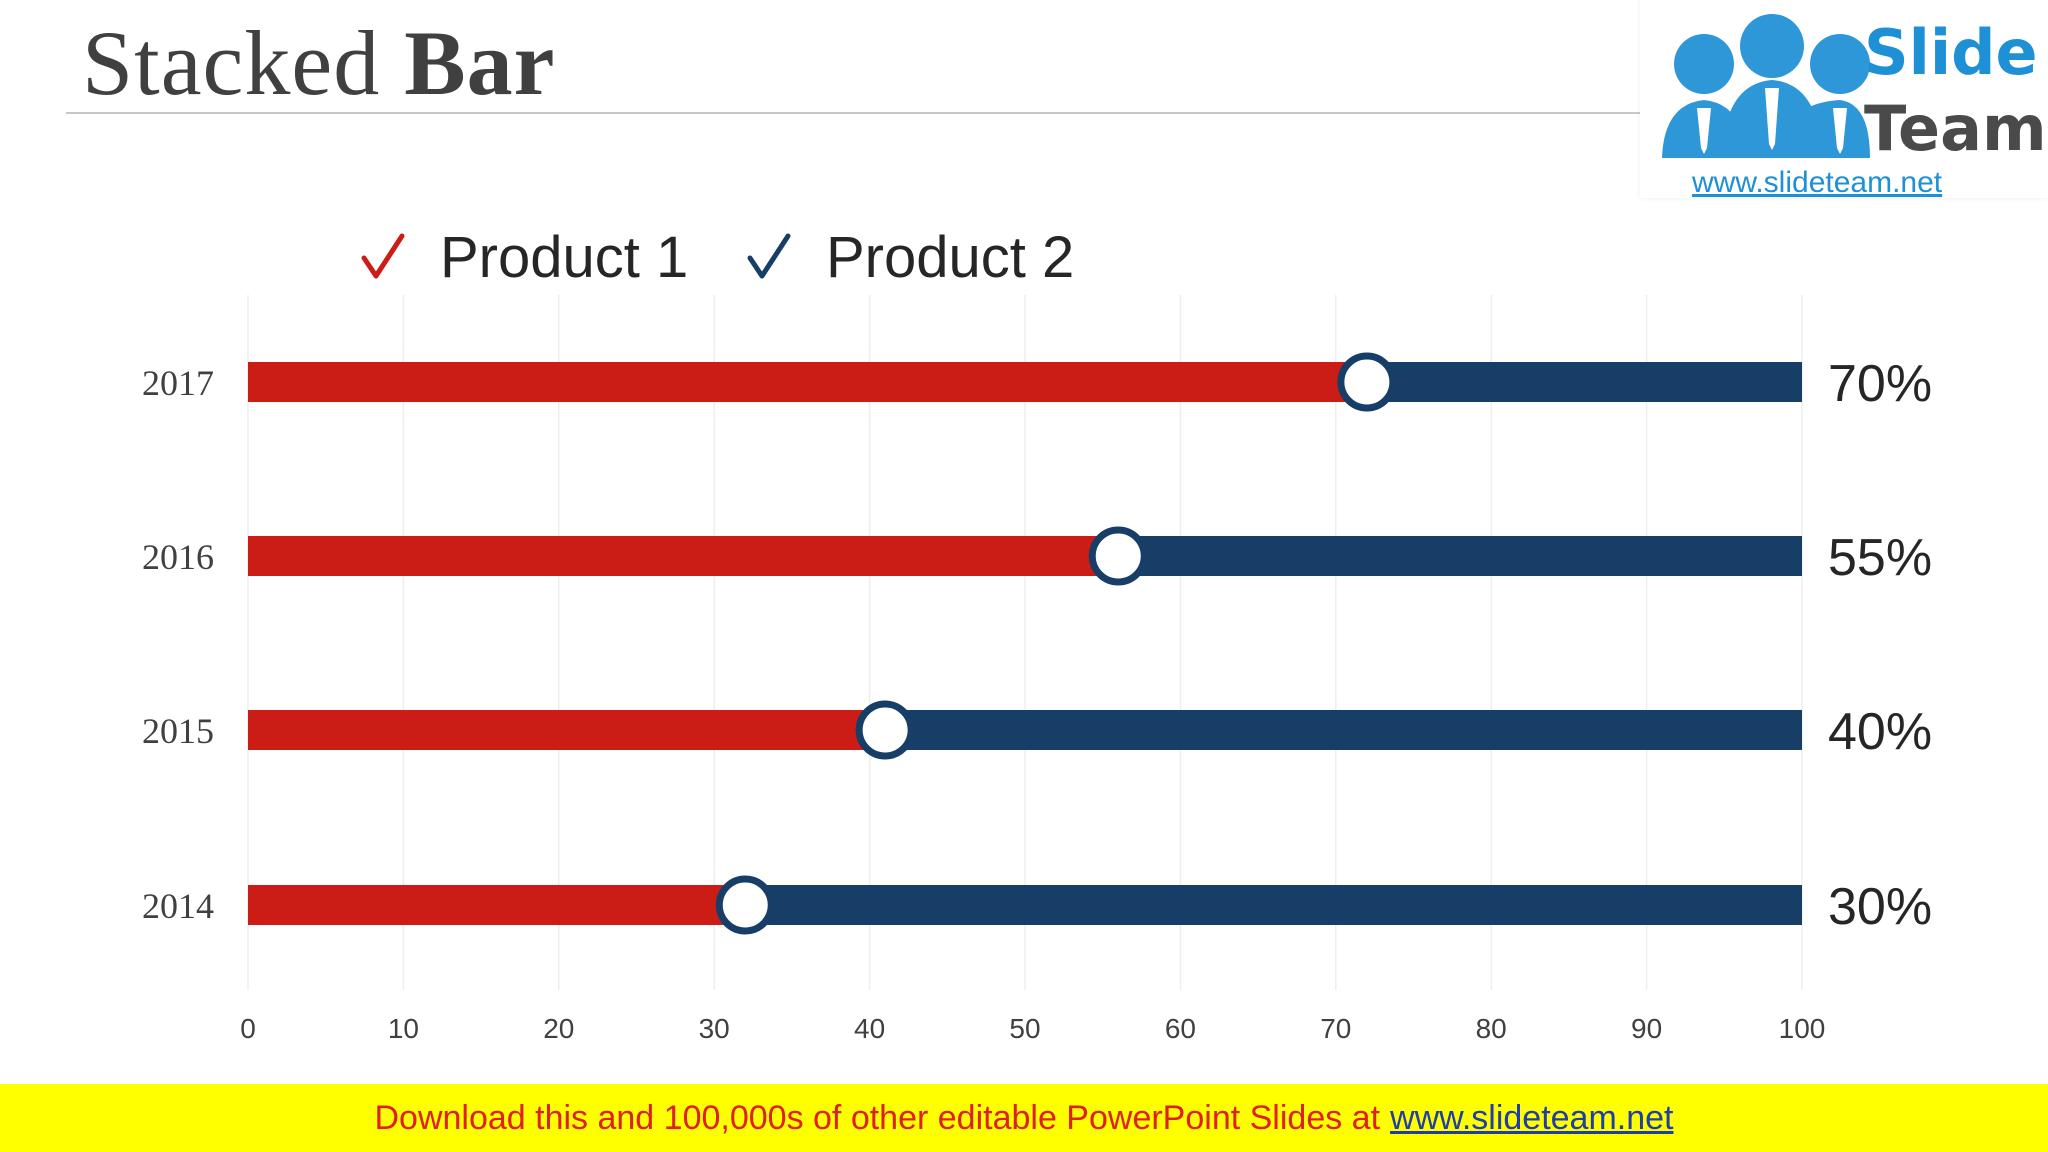 This screenshot has width=2048, height=1152. Describe the element at coordinates (950, 257) in the screenshot. I see `legend-label-series-2: Product 2` at that location.